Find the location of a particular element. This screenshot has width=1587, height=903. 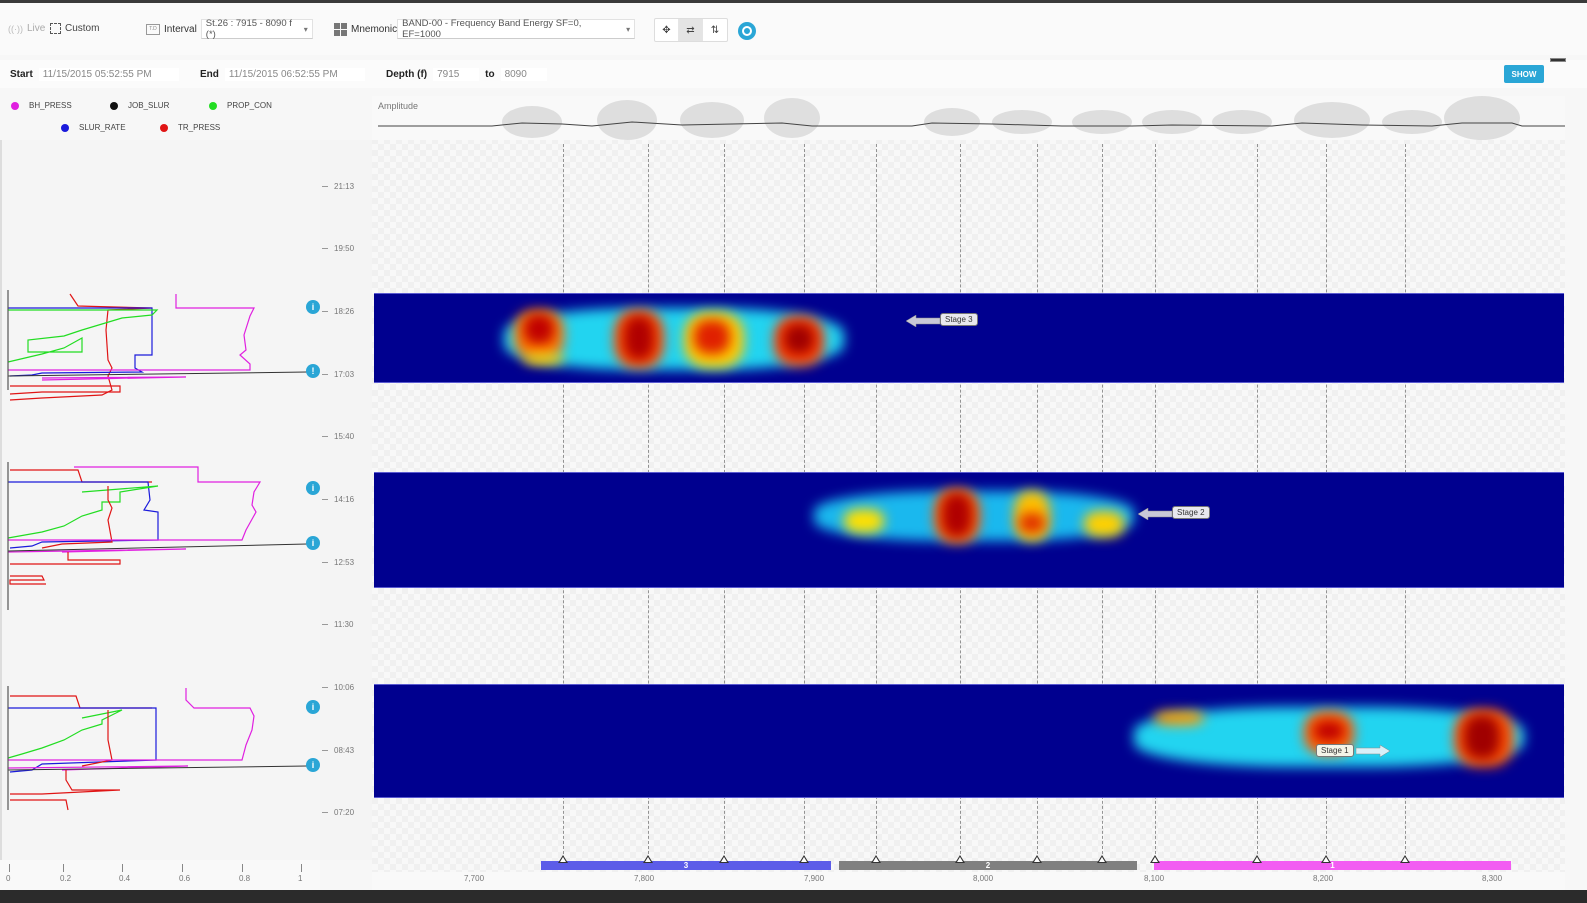

legend-label: SLUR_RATE is located at coordinates (102, 127).